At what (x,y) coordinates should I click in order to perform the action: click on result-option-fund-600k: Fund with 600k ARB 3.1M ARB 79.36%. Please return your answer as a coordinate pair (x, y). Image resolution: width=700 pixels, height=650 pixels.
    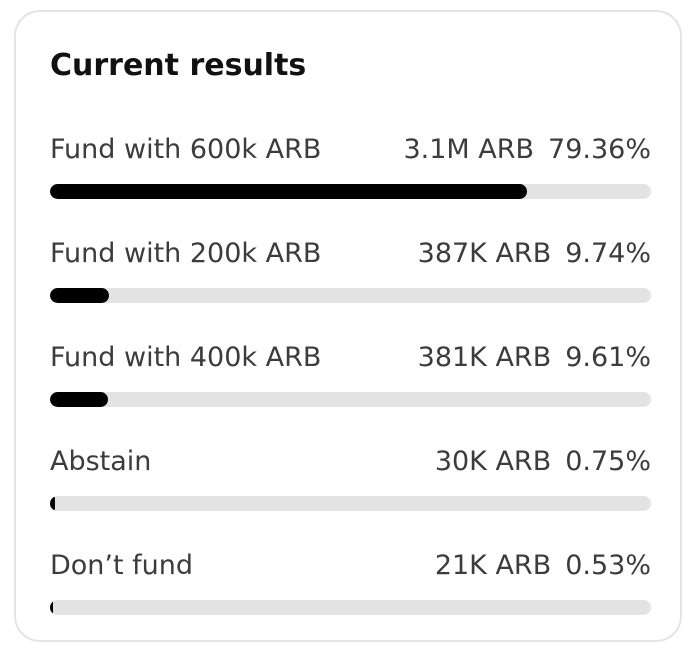
    Looking at the image, I should click on (350, 182).